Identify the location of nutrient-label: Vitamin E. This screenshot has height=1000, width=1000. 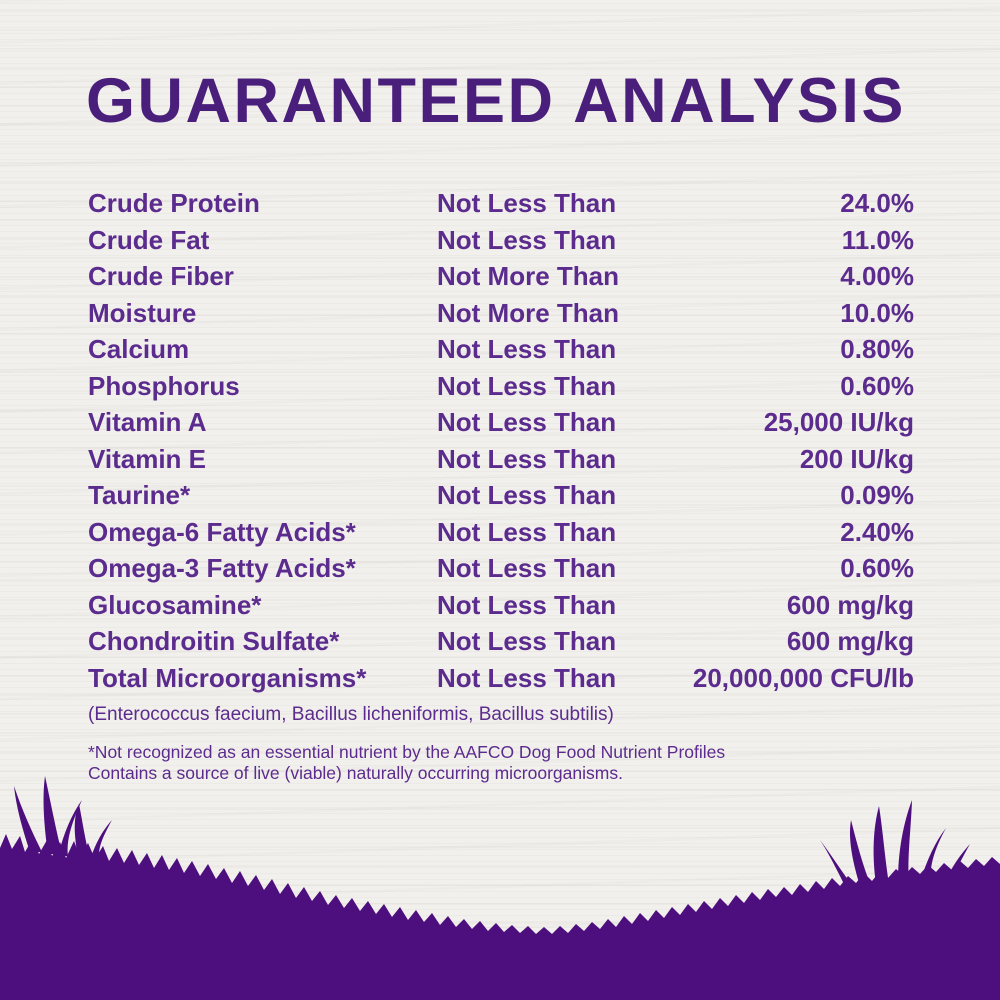
(147, 458).